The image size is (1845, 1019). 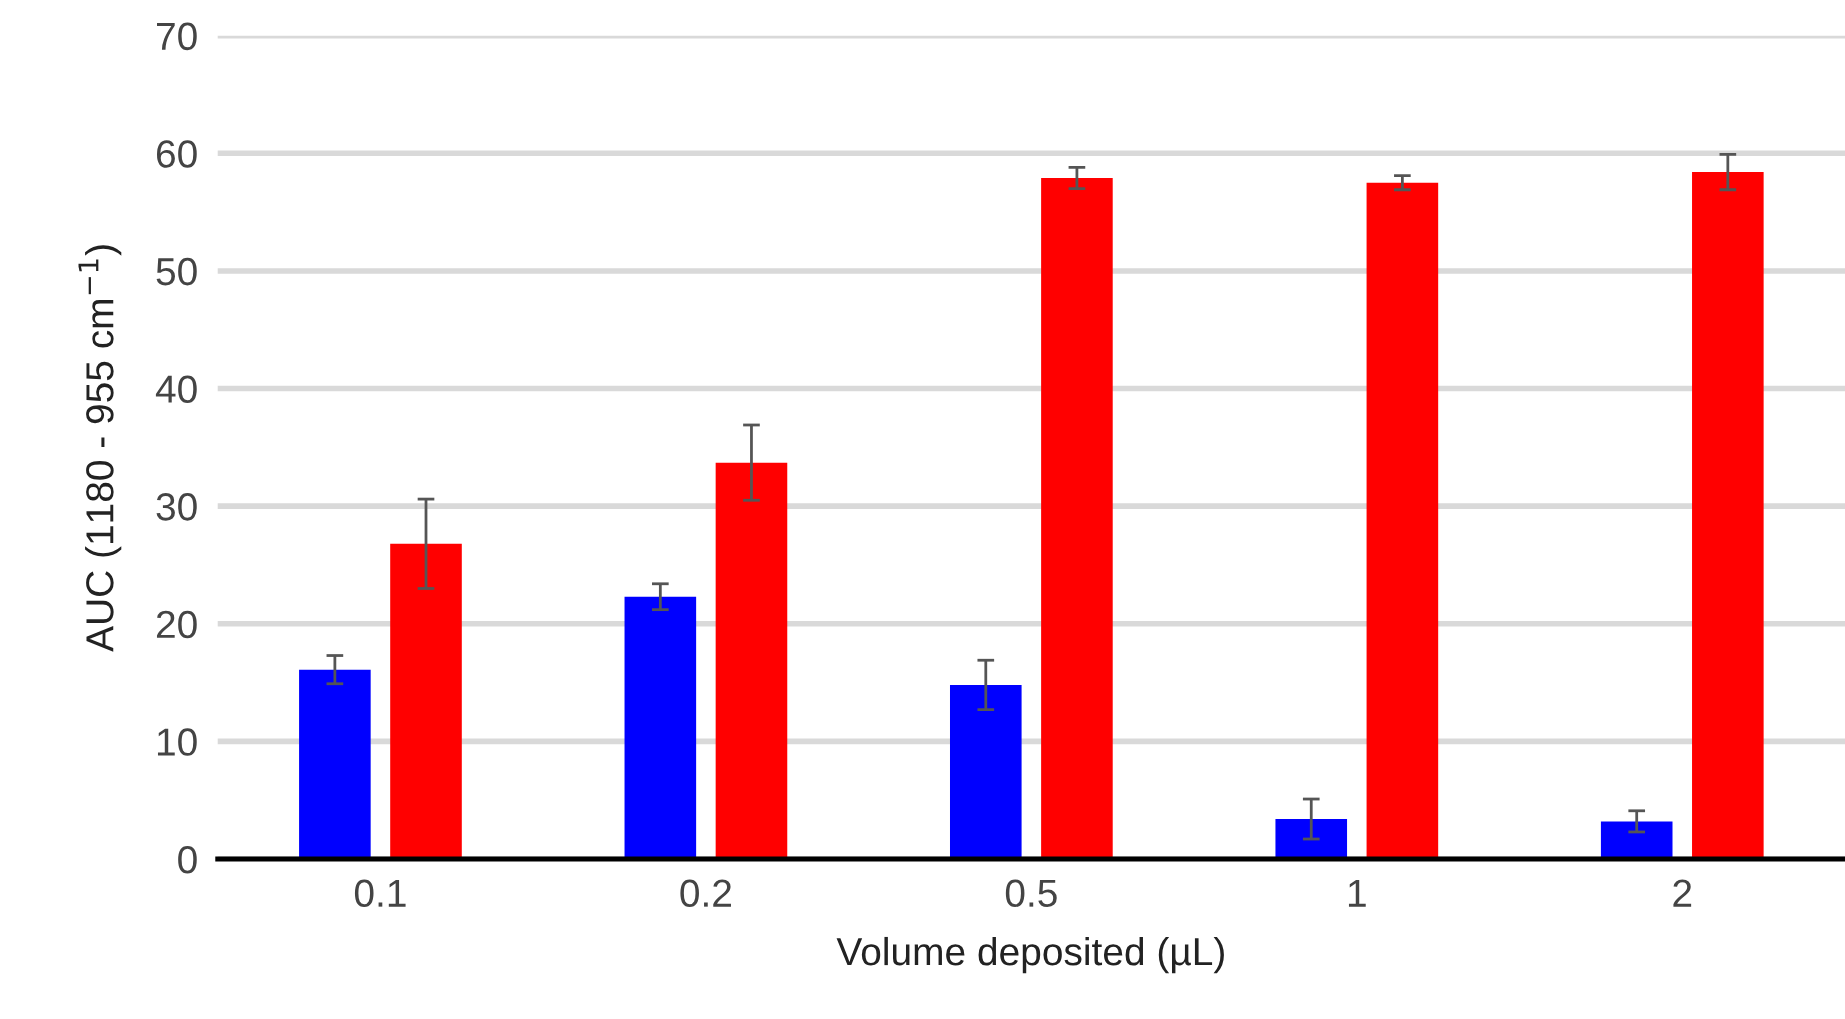 I want to click on y-tick-label: 0, so click(x=187, y=859).